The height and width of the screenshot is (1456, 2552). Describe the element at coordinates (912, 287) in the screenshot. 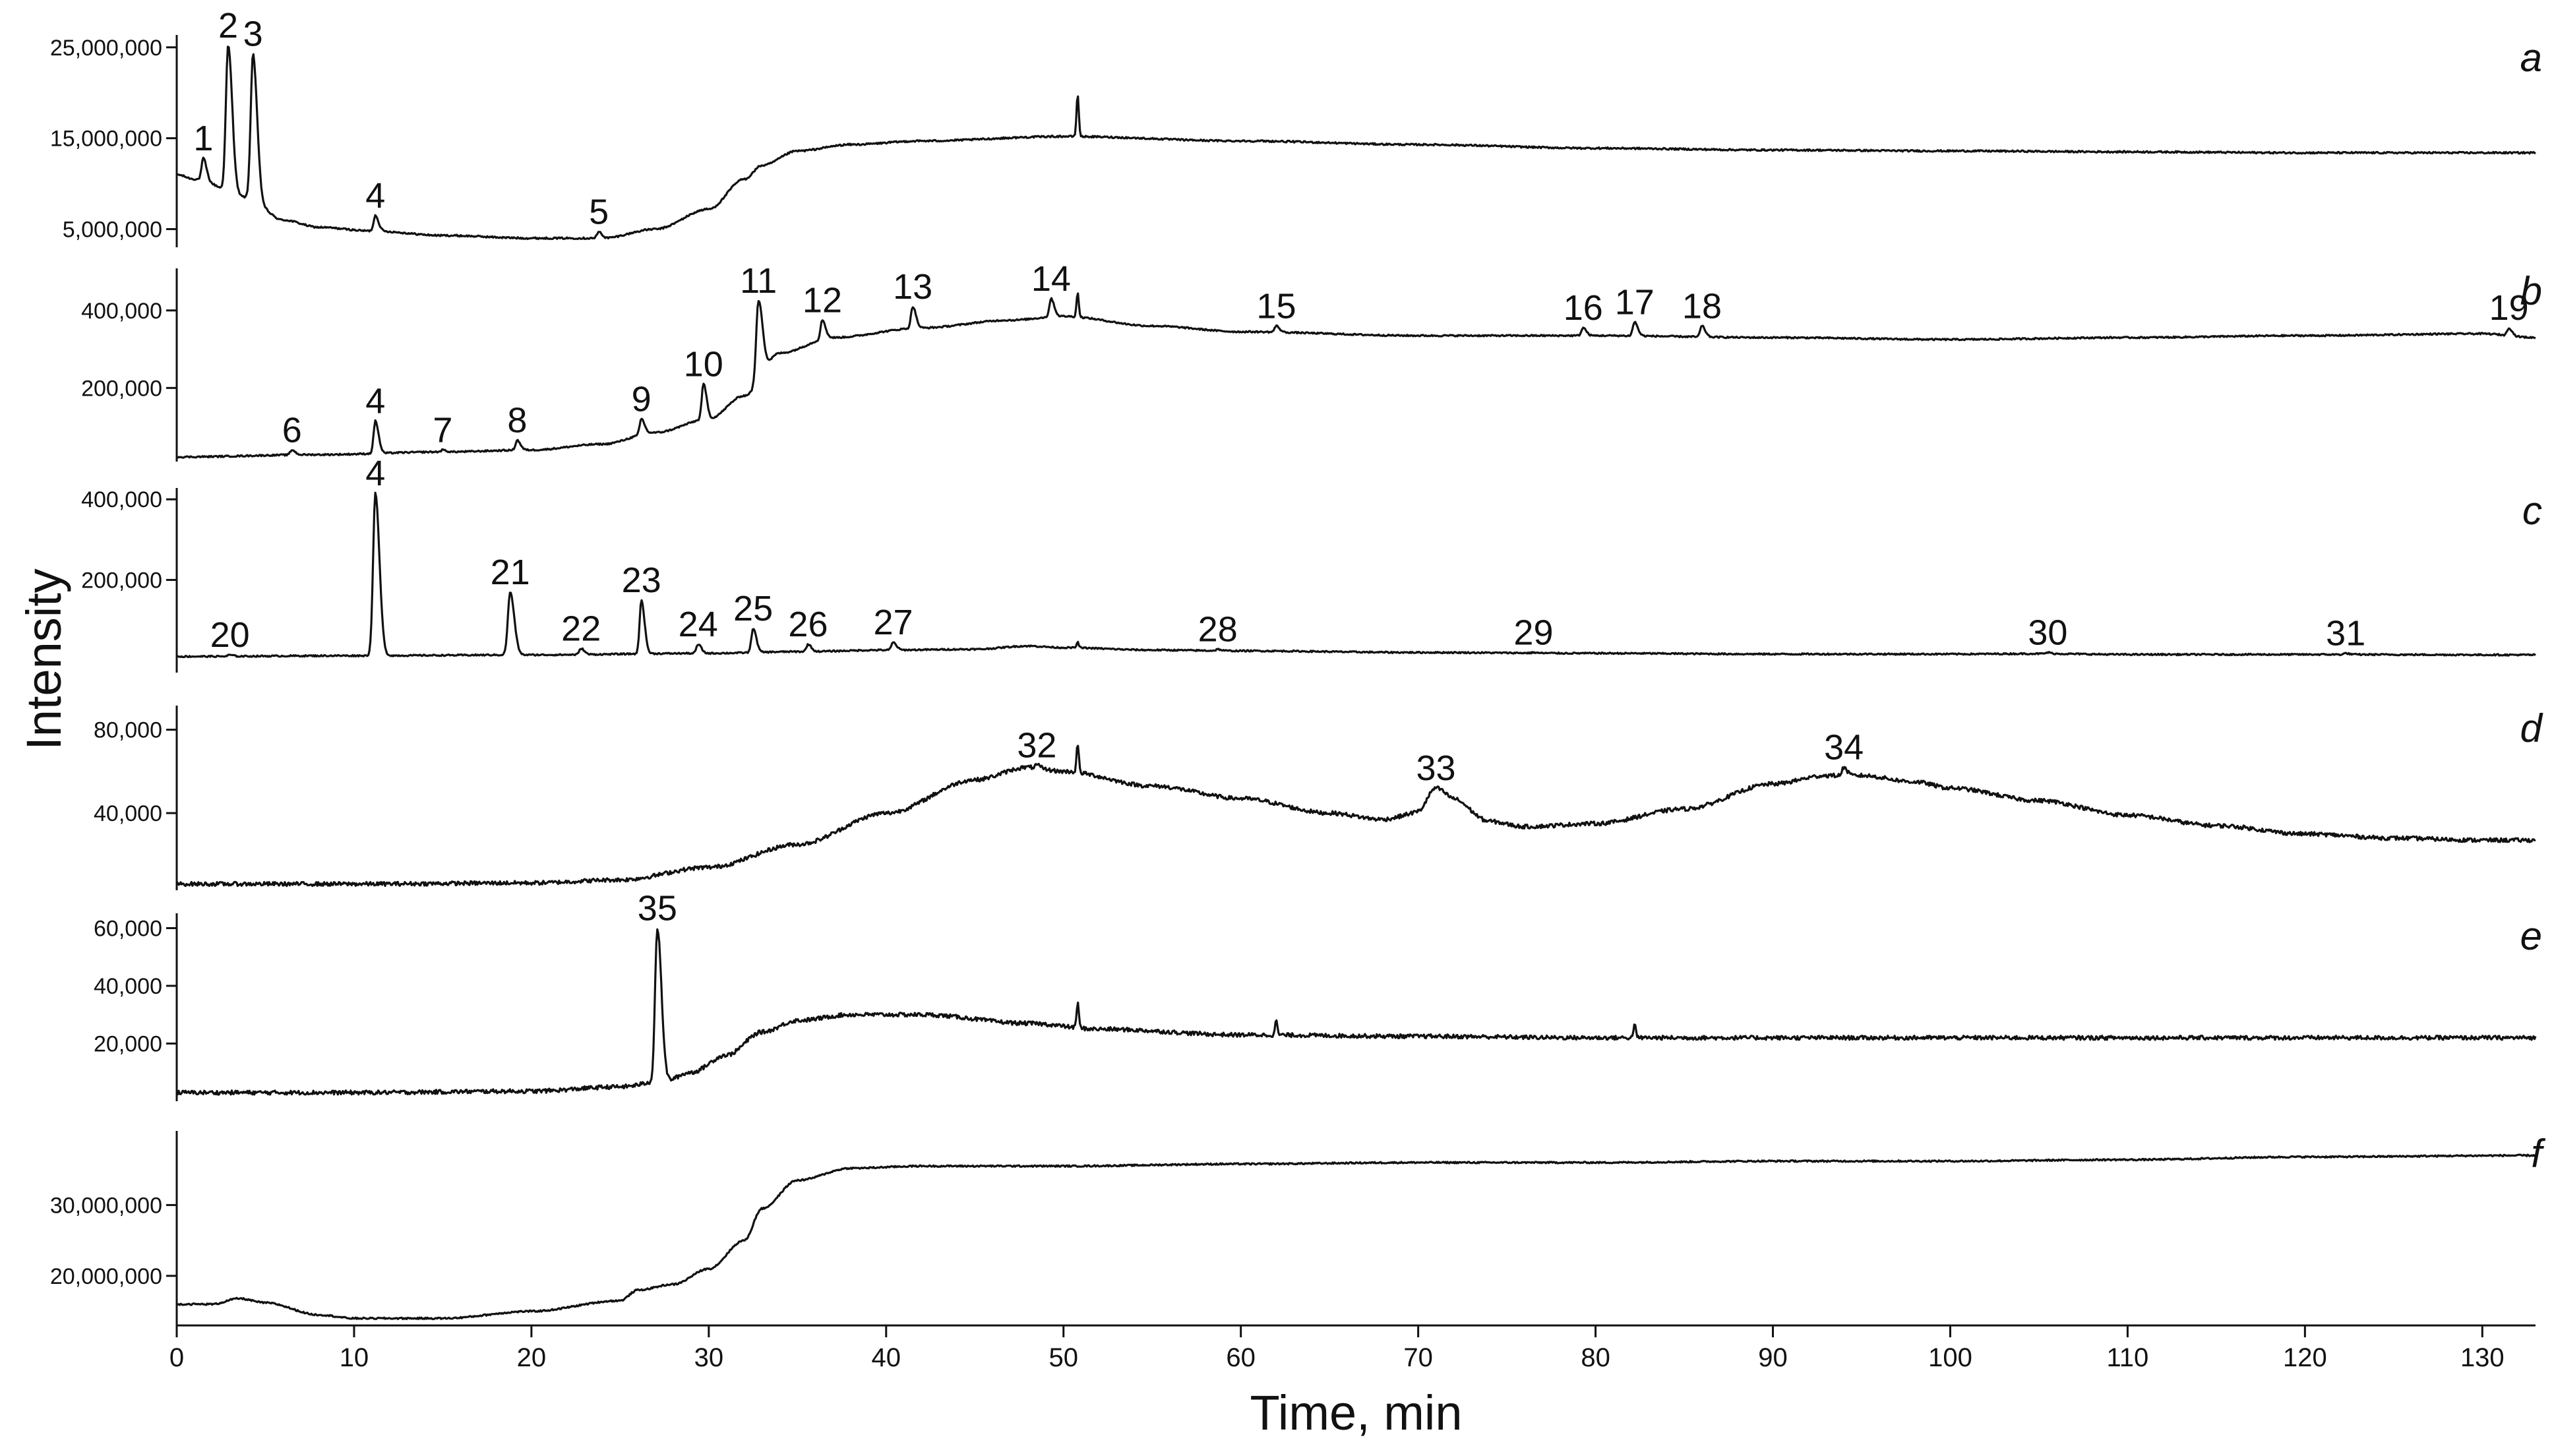

I see `peak-label-13: 13` at that location.